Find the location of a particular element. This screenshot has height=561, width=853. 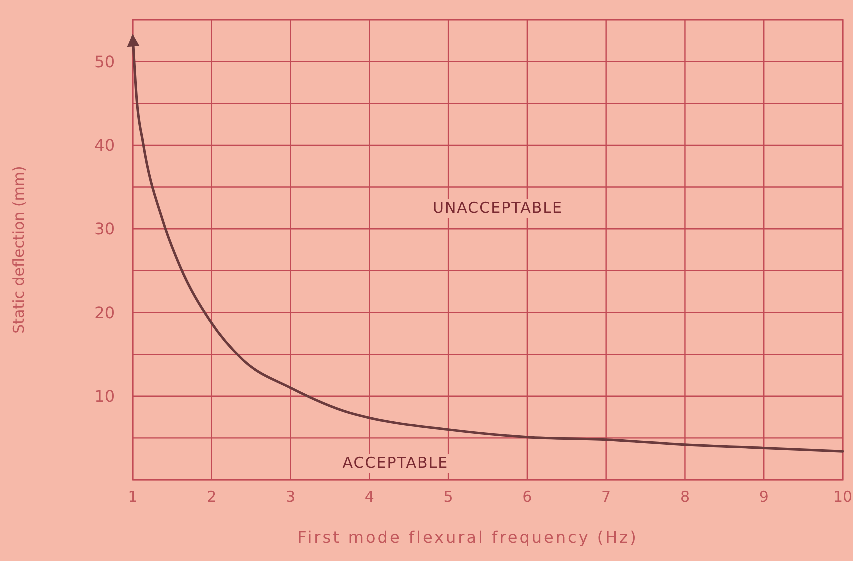

y-tick-label: 50 is located at coordinates (104, 62).